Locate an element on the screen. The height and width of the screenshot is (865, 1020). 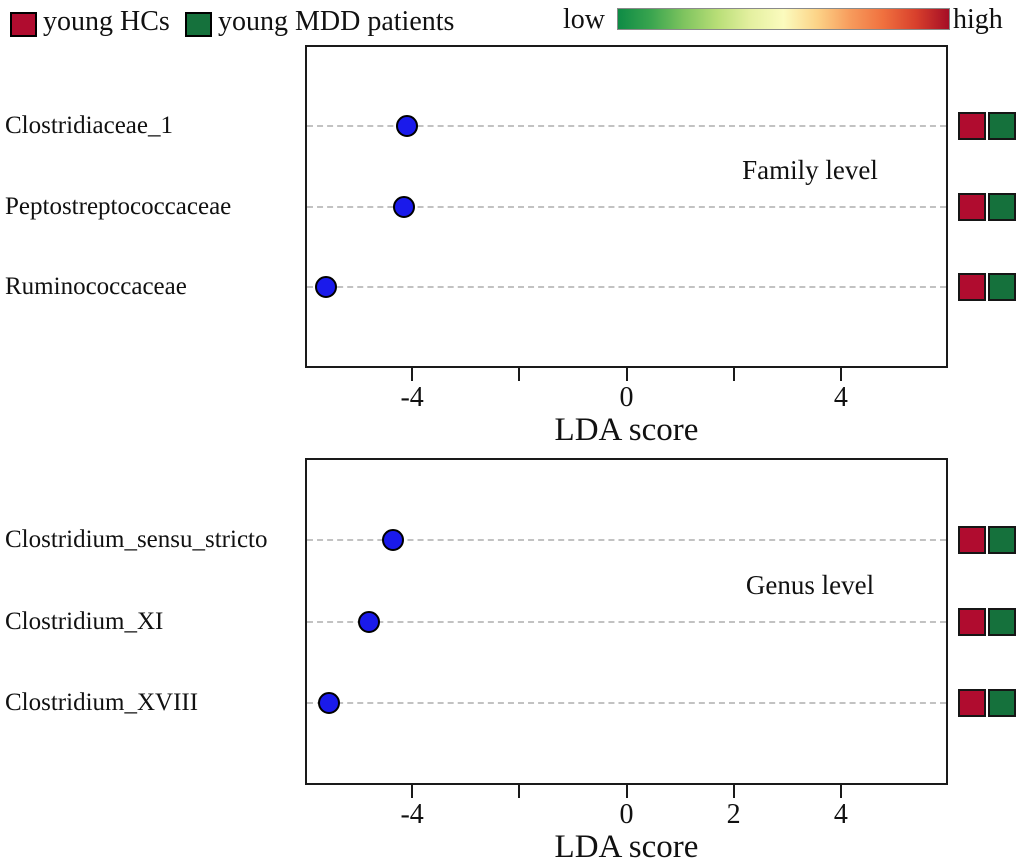
legend-label-young-hcs: young HCs is located at coordinates (106, 21).